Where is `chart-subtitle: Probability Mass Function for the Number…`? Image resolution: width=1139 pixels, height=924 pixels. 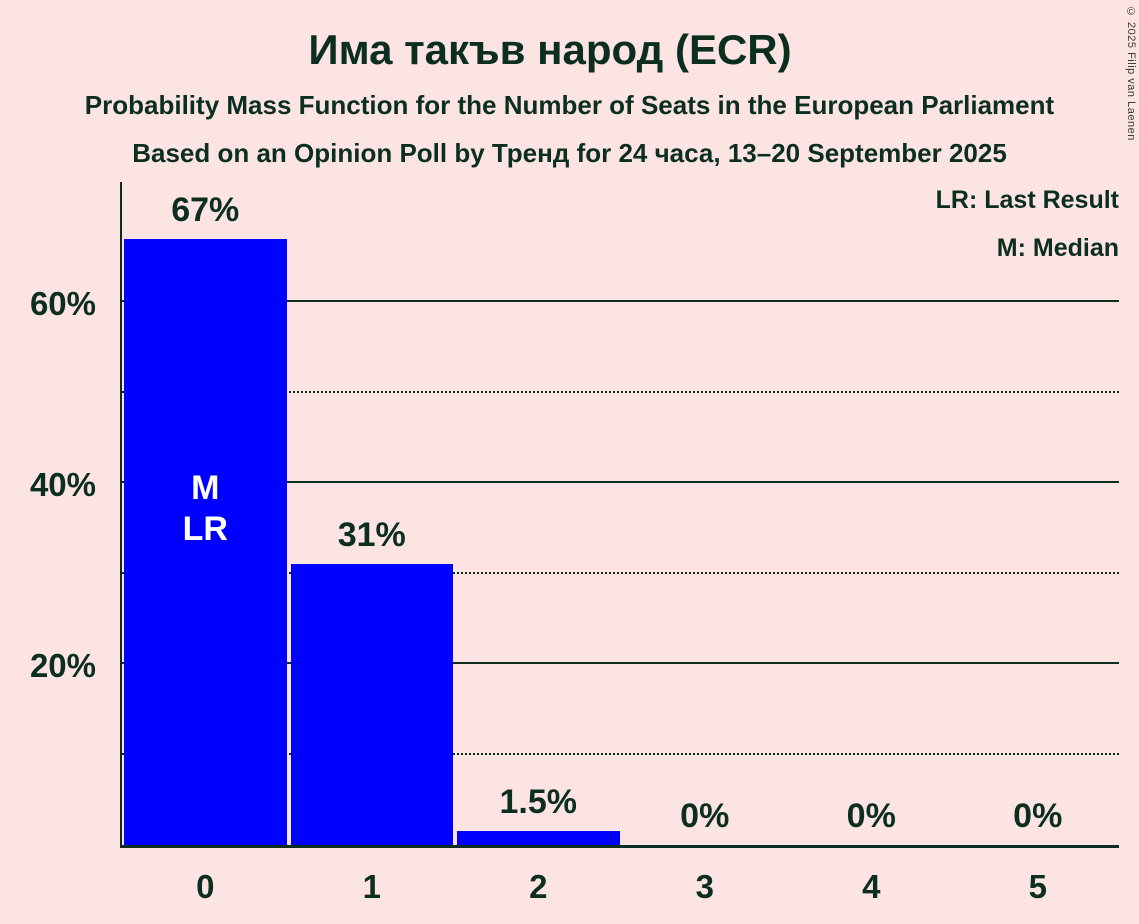
chart-subtitle: Probability Mass Function for the Number… is located at coordinates (569, 105).